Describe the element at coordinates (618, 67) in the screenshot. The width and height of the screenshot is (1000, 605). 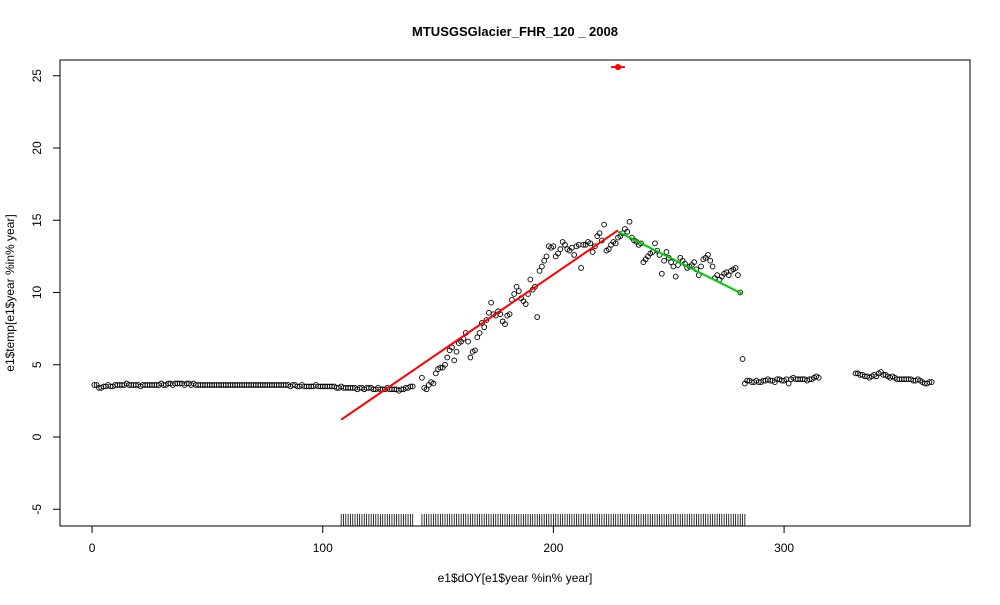
I see `marker-point` at that location.